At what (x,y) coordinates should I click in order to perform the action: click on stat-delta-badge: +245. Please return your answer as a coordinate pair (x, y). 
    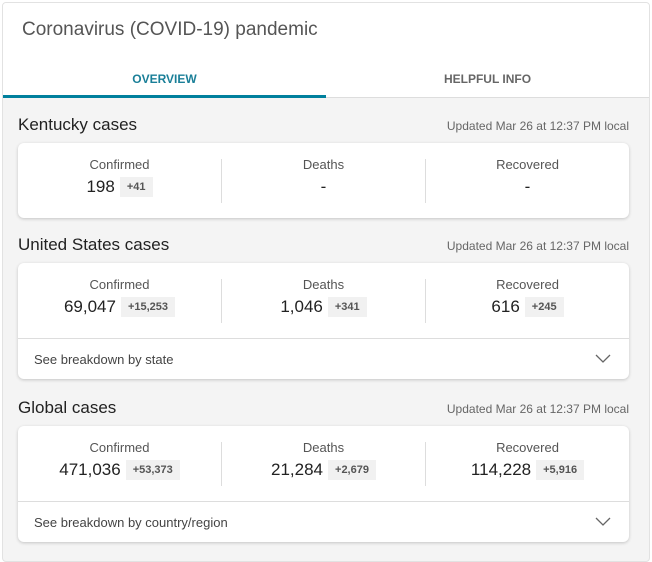
    Looking at the image, I should click on (544, 306).